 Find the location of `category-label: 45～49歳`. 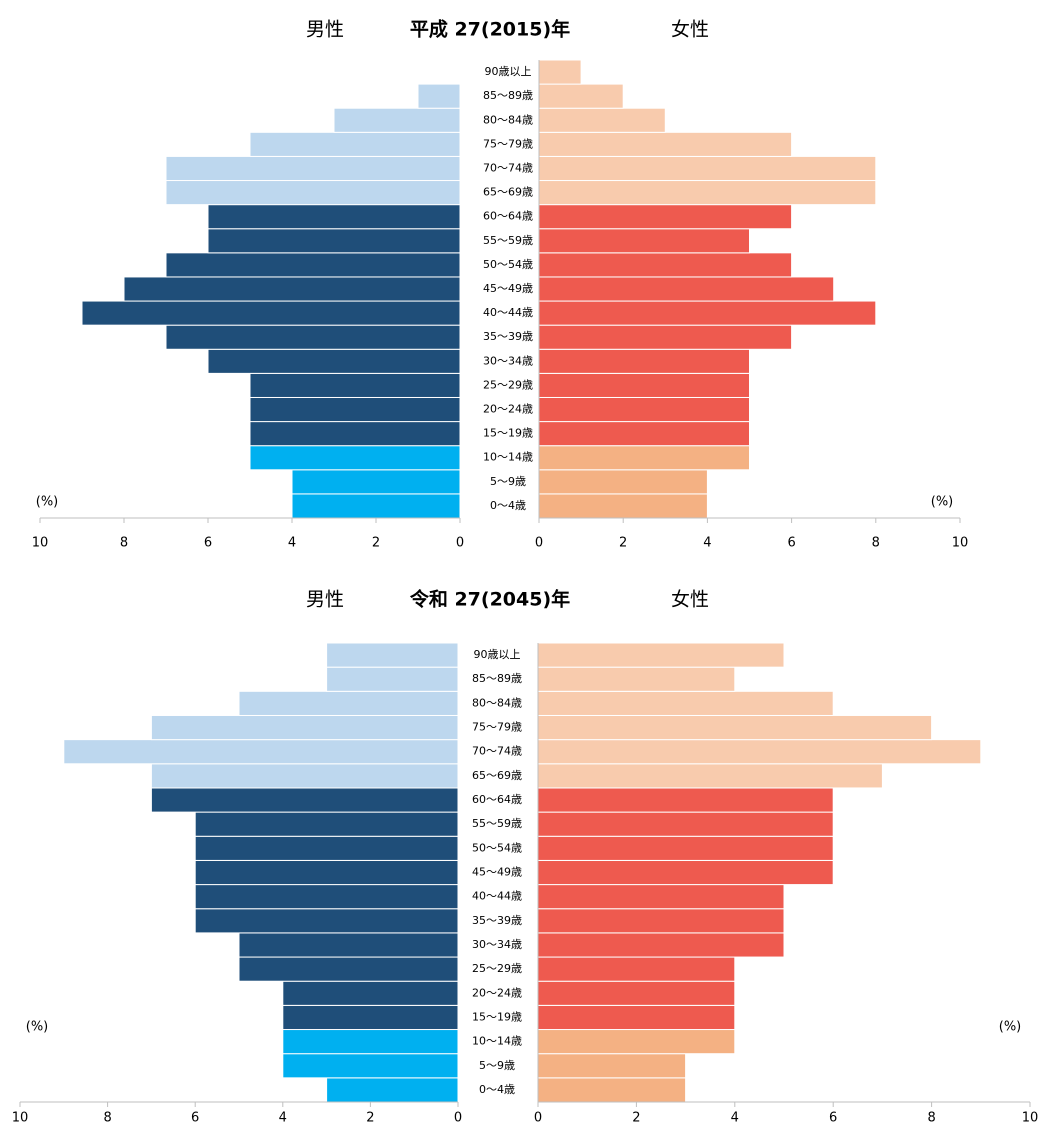

category-label: 45～49歳 is located at coordinates (497, 872).